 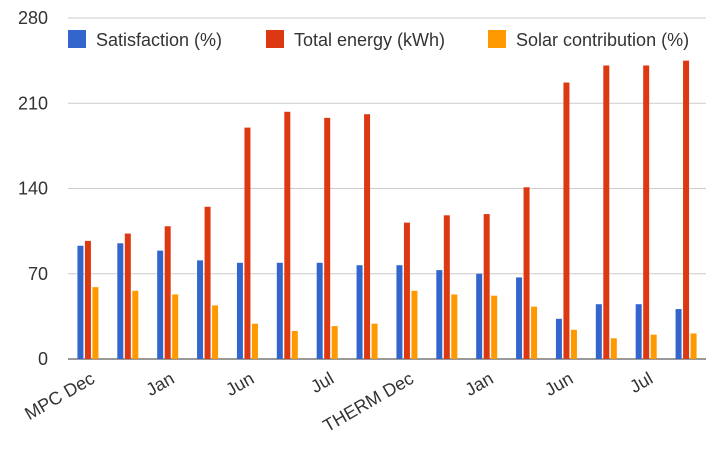 What do you see at coordinates (369, 40) in the screenshot?
I see `legend-label: Total energy (kWh)` at bounding box center [369, 40].